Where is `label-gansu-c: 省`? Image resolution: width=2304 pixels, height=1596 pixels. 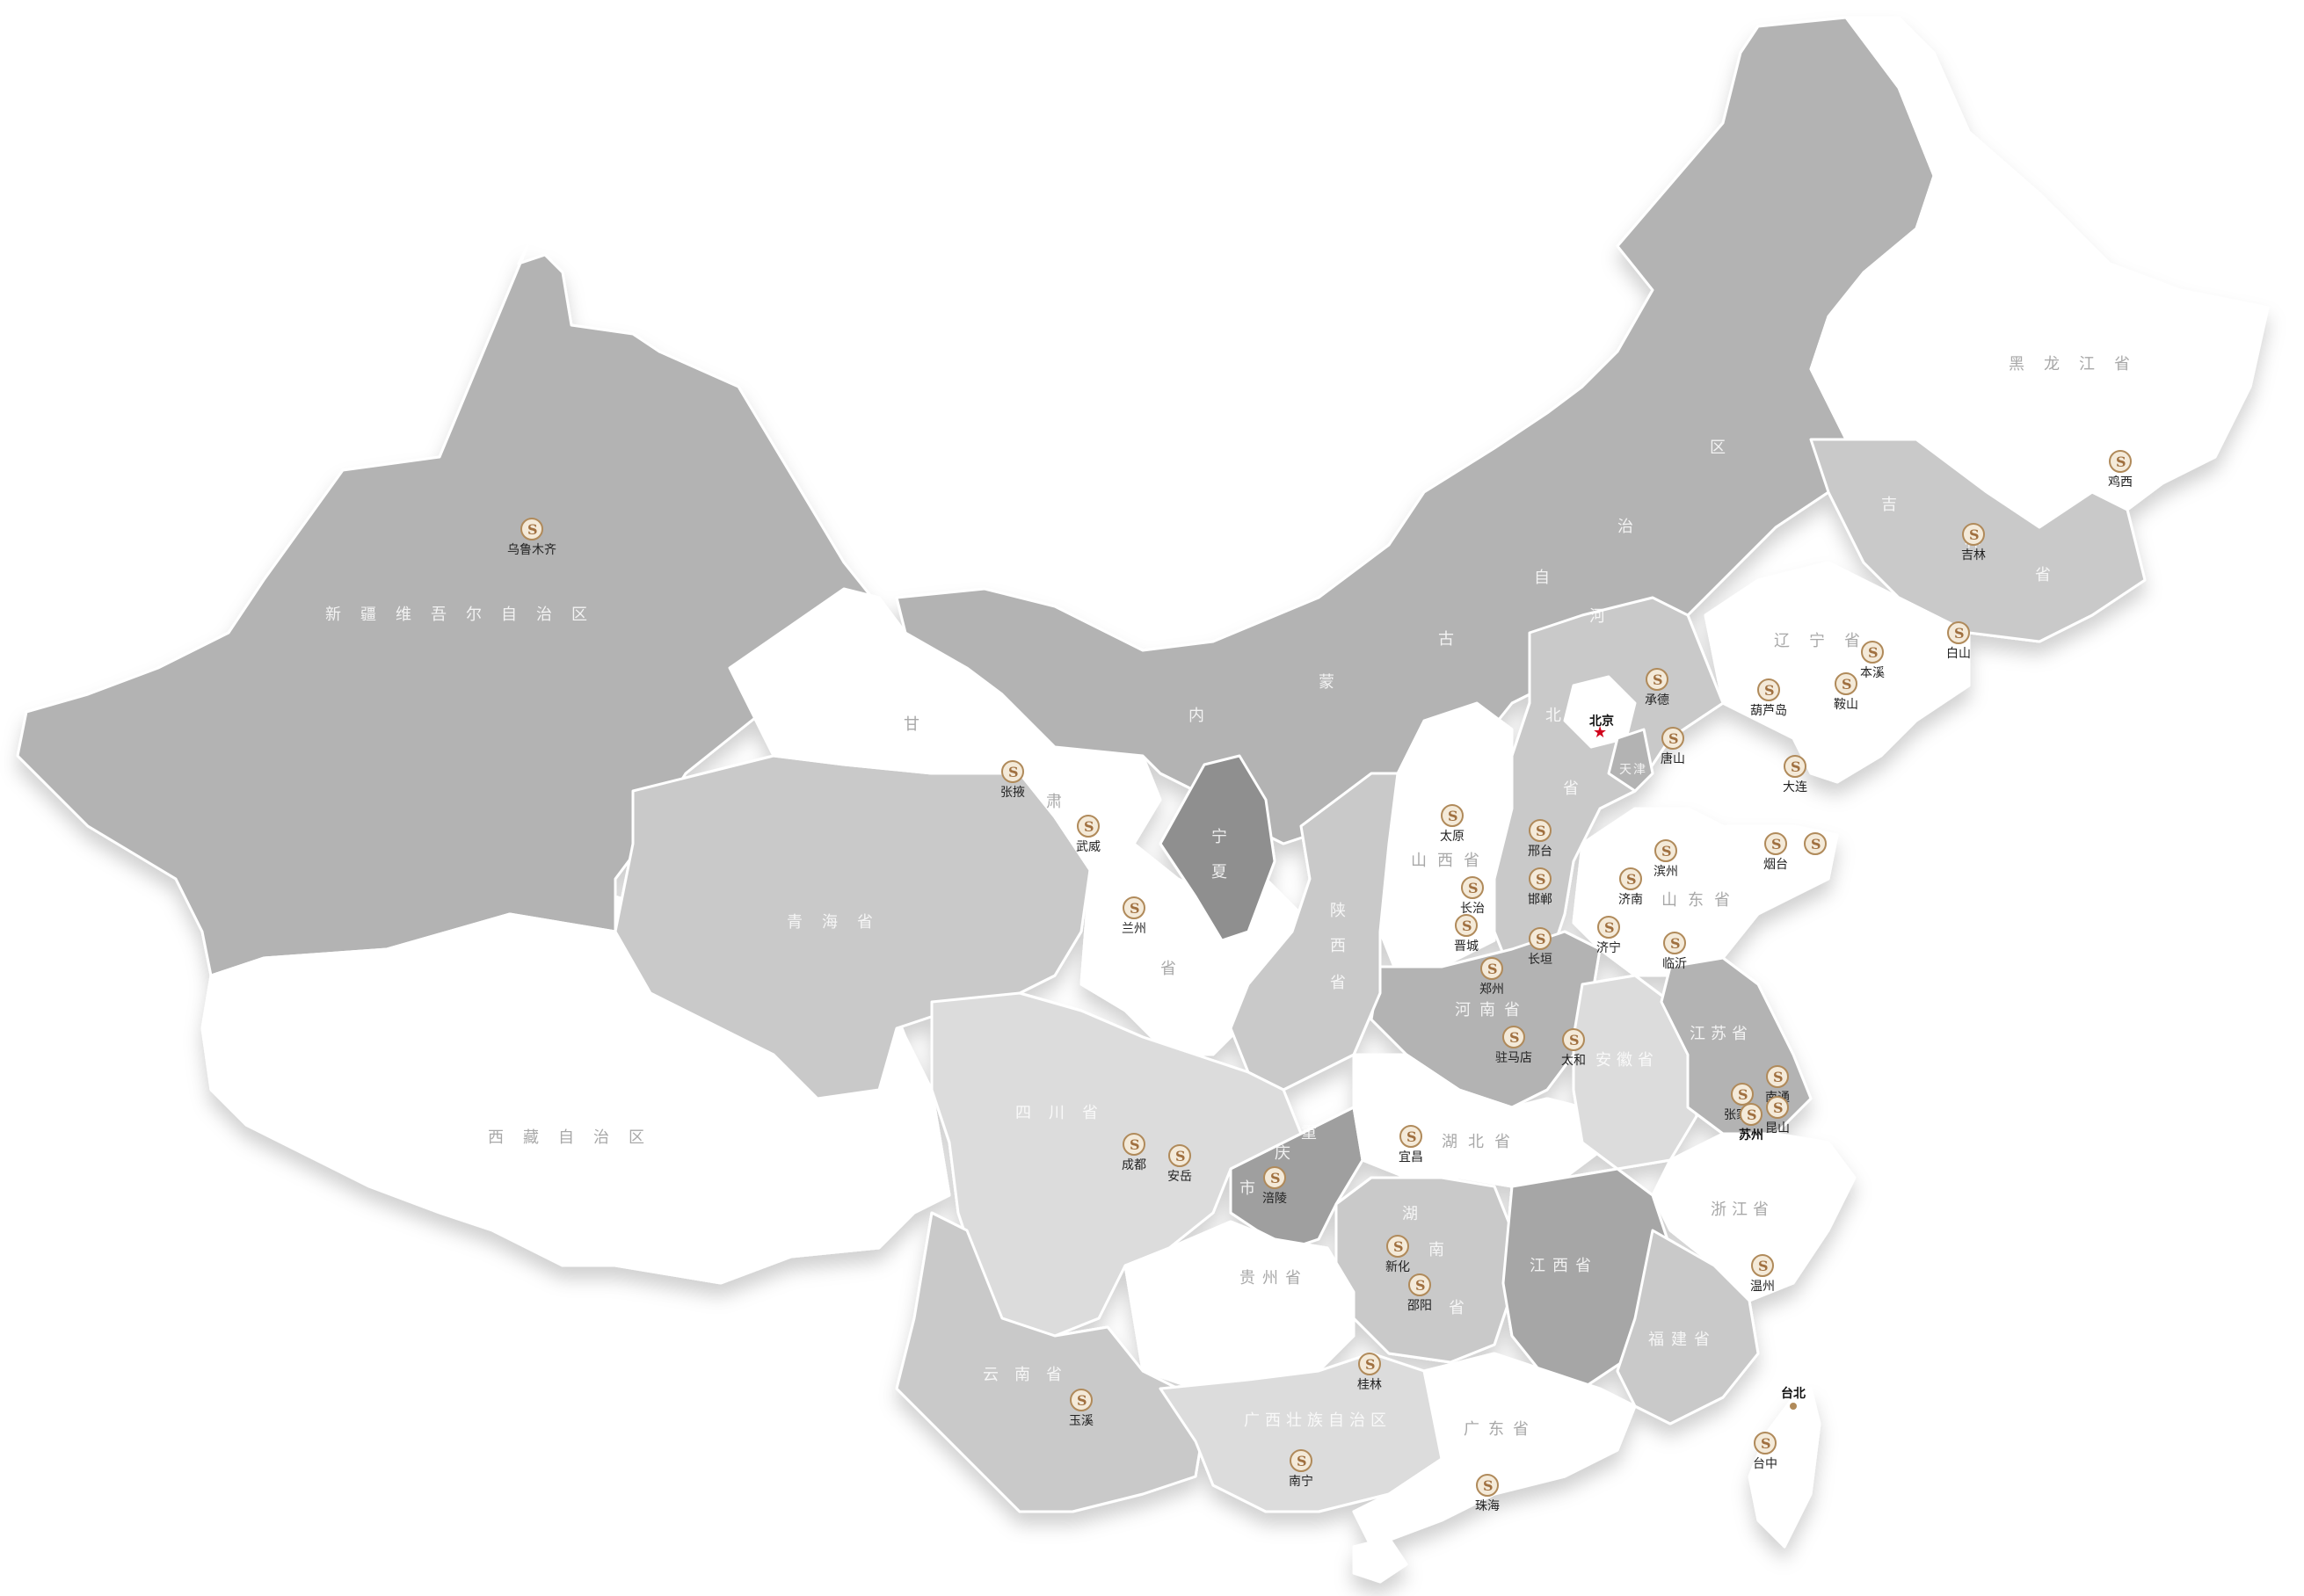
label-gansu-c: 省 is located at coordinates (1178, 969).